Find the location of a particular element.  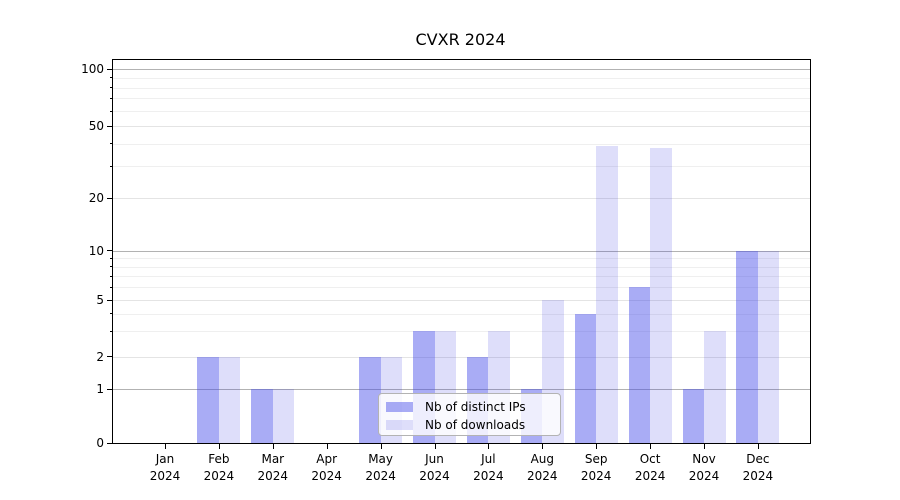

legend-swatch-distinct-ips is located at coordinates (399, 407).